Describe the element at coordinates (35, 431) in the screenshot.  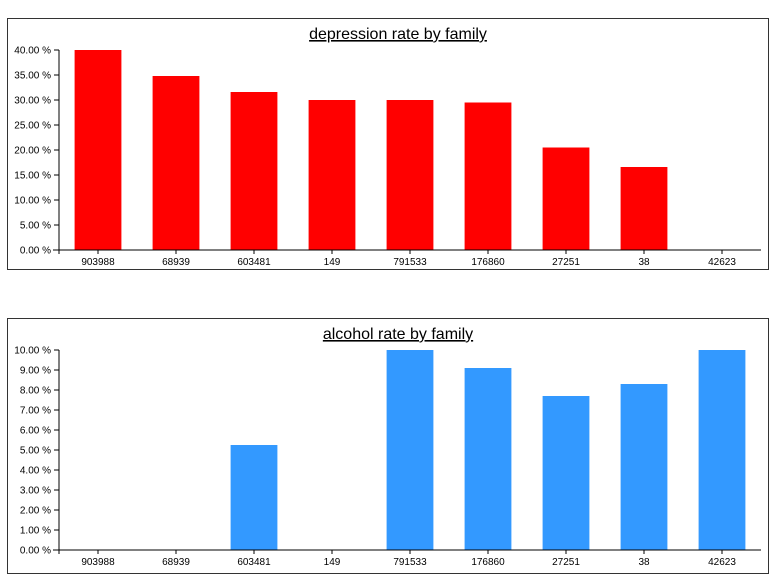
I see `y-tick-label: 6.00 %` at that location.